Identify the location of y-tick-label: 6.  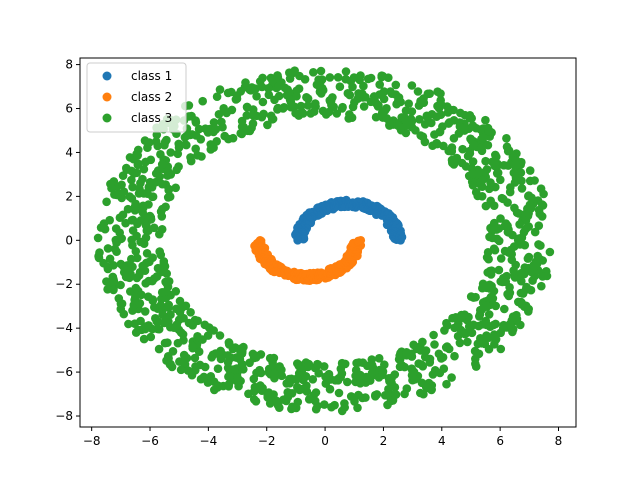
(69, 109).